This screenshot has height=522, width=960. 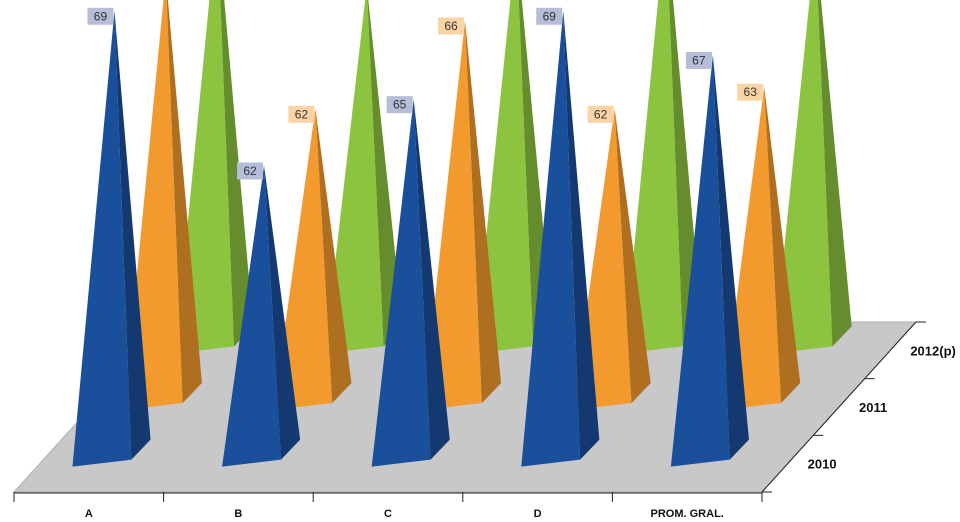 What do you see at coordinates (89, 514) in the screenshot?
I see `x-tick-label: A` at bounding box center [89, 514].